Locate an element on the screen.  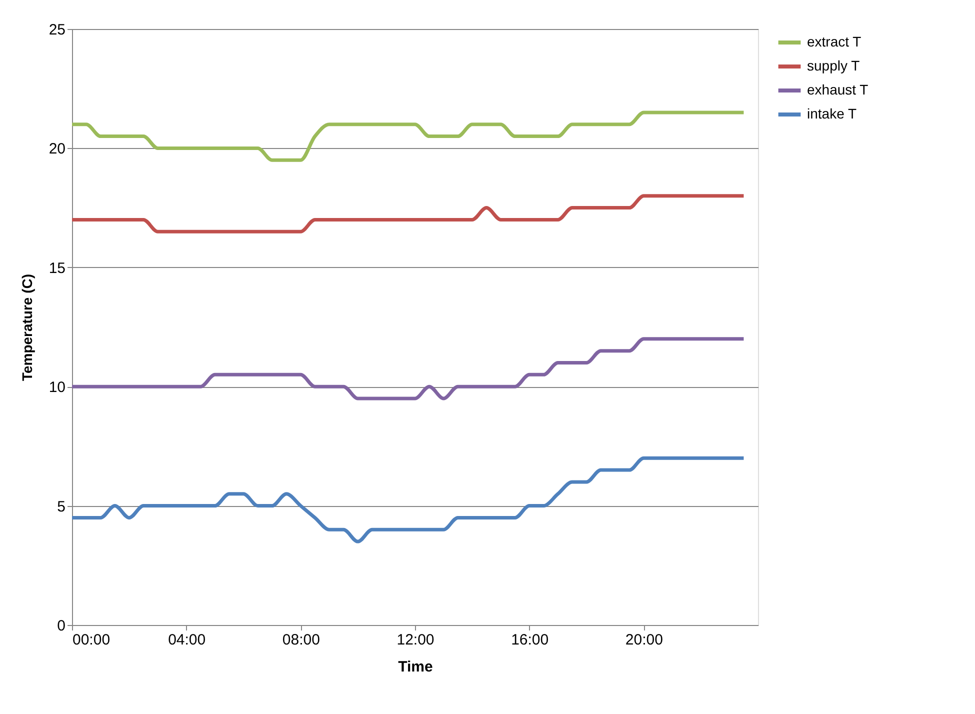
x-axis-title: Time is located at coordinates (415, 667).